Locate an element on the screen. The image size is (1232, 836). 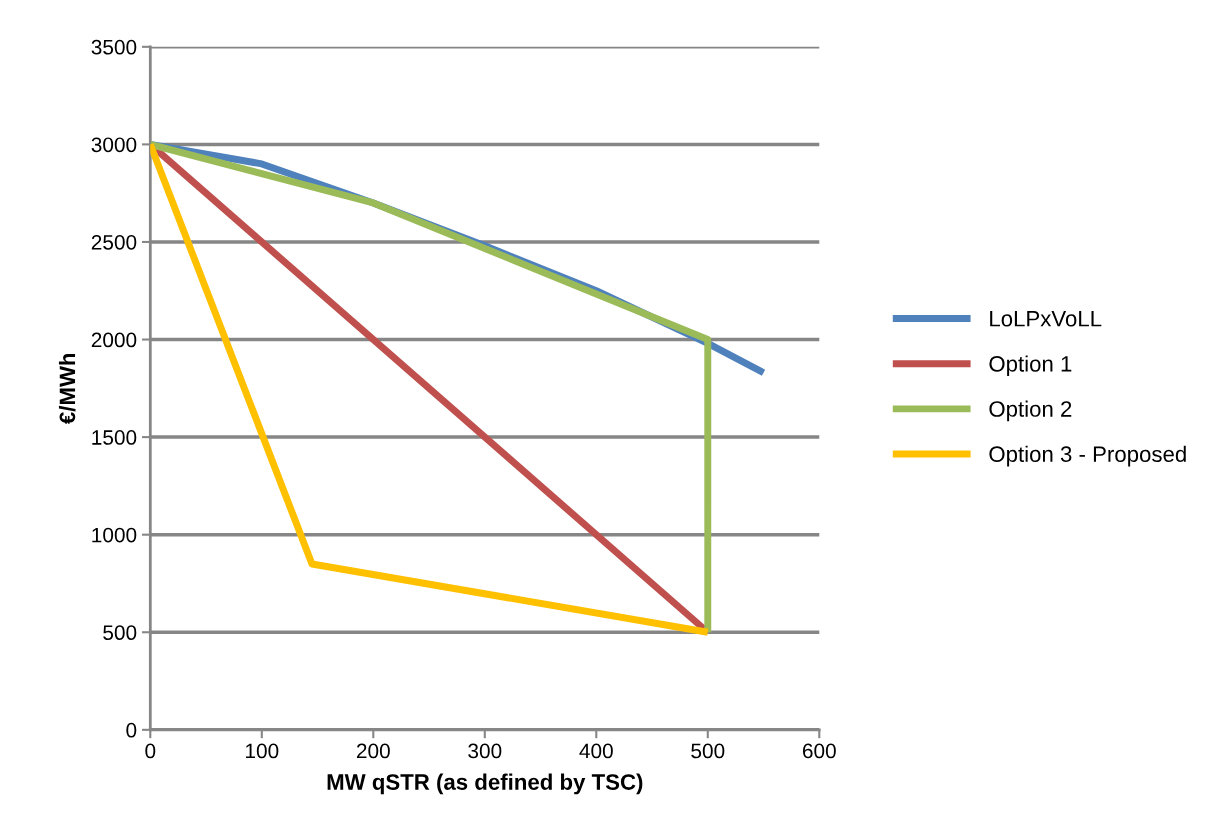
legend-label: Option 2 is located at coordinates (1030, 411).